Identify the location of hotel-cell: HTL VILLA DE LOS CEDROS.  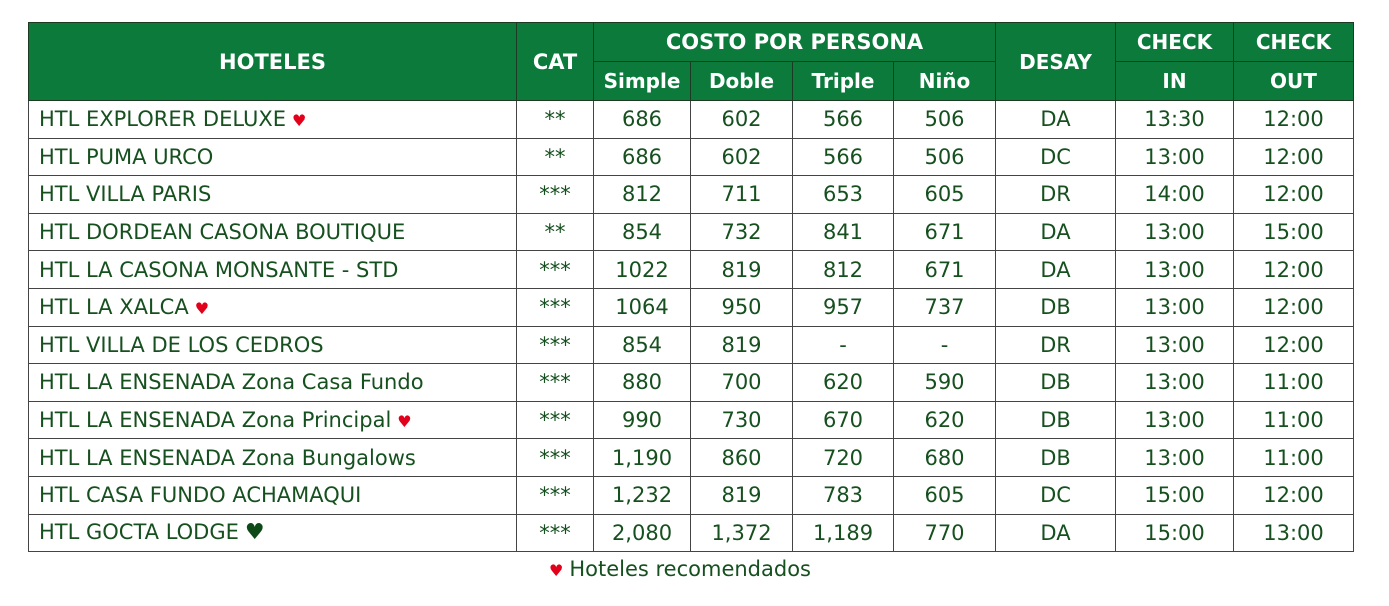
(272, 345).